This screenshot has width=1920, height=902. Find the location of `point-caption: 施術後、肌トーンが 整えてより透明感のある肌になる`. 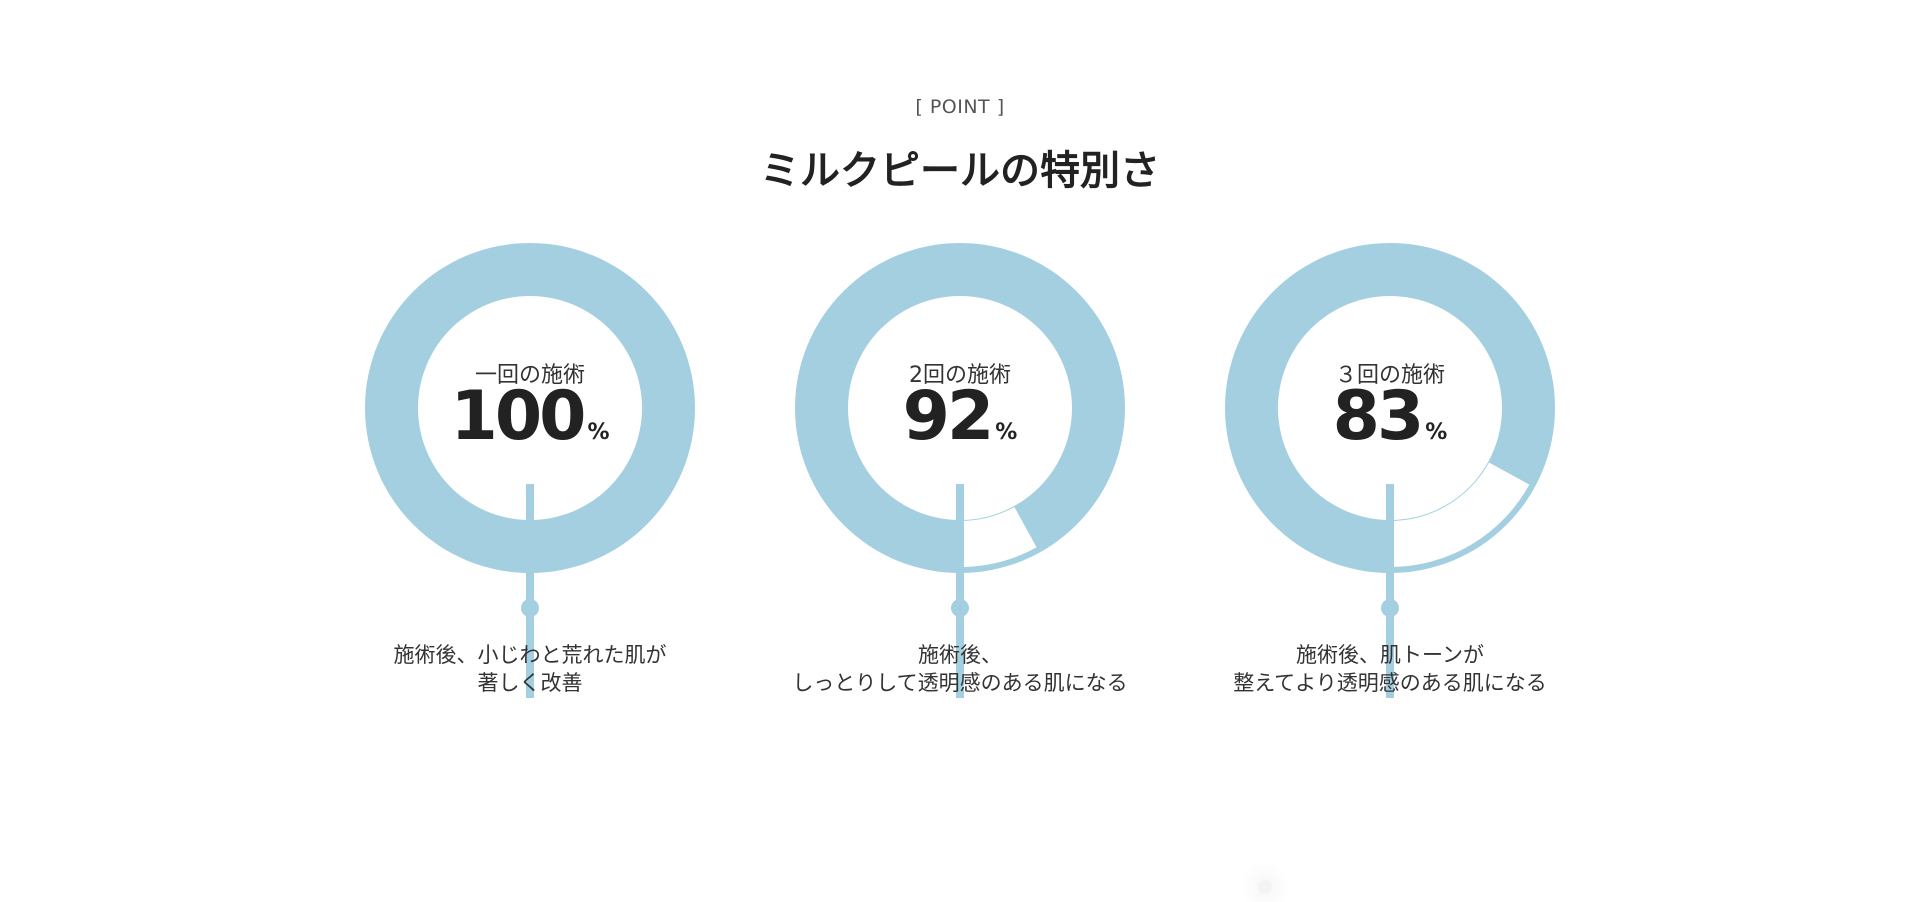

point-caption: 施術後、肌トーンが 整えてより透明感のある肌になる is located at coordinates (1390, 669).